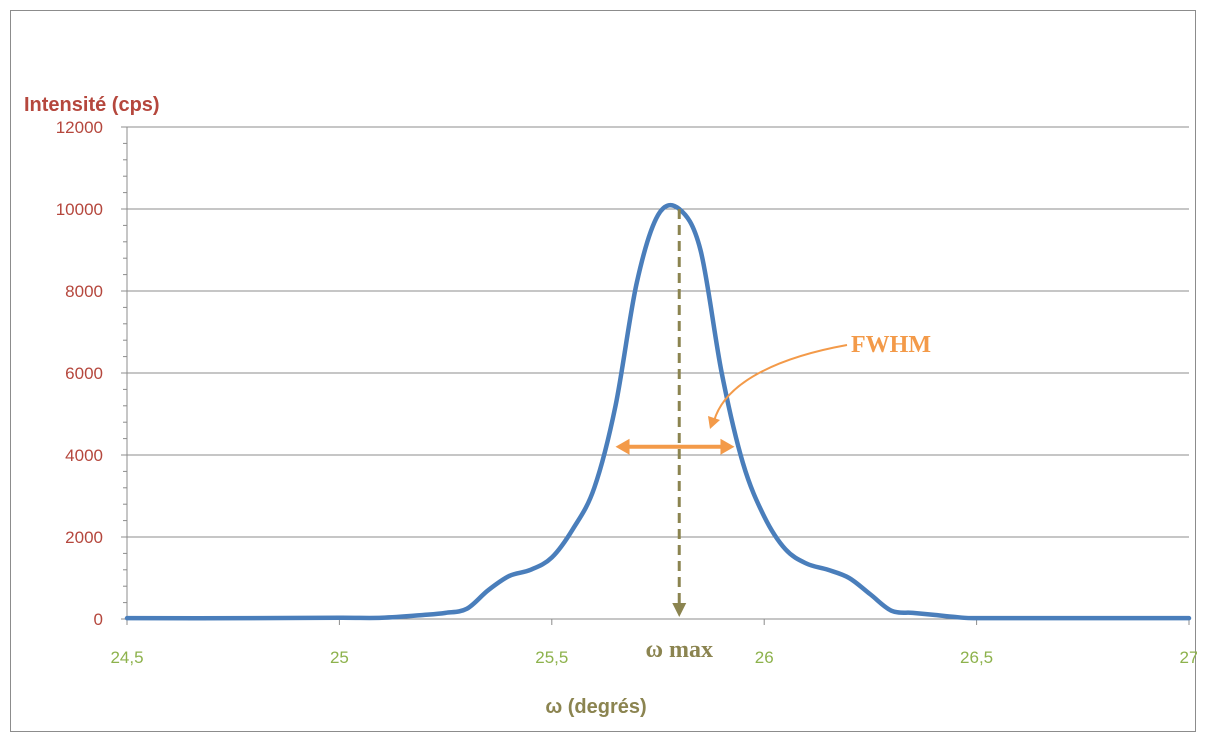 Image resolution: width=1208 pixels, height=740 pixels. I want to click on y-axis-title: Intensité (cps), so click(92, 105).